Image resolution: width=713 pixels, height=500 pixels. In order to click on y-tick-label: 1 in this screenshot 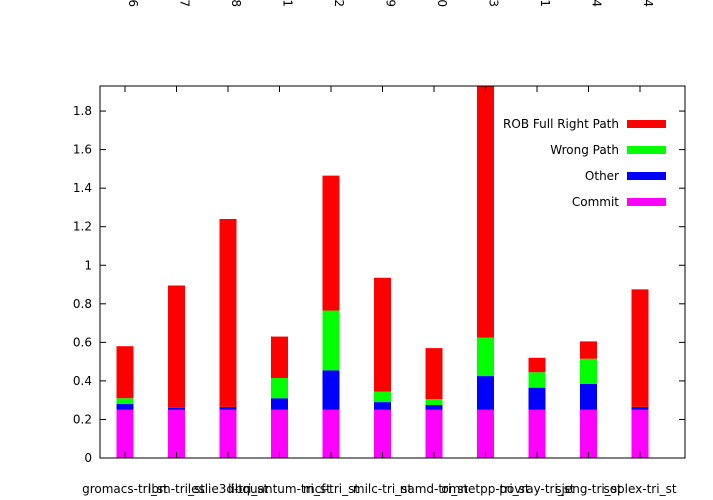, I will do `click(88, 265)`.